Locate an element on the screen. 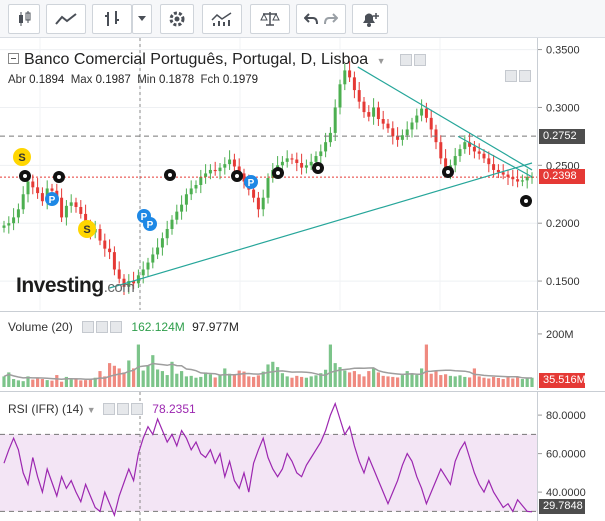 The image size is (605, 521). logo-main: Investing is located at coordinates (60, 285).